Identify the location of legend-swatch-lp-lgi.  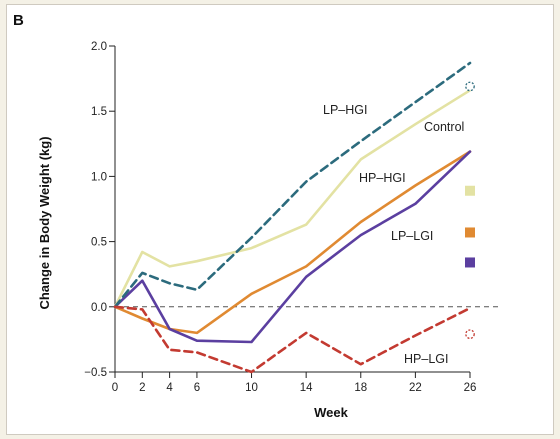
(470, 262).